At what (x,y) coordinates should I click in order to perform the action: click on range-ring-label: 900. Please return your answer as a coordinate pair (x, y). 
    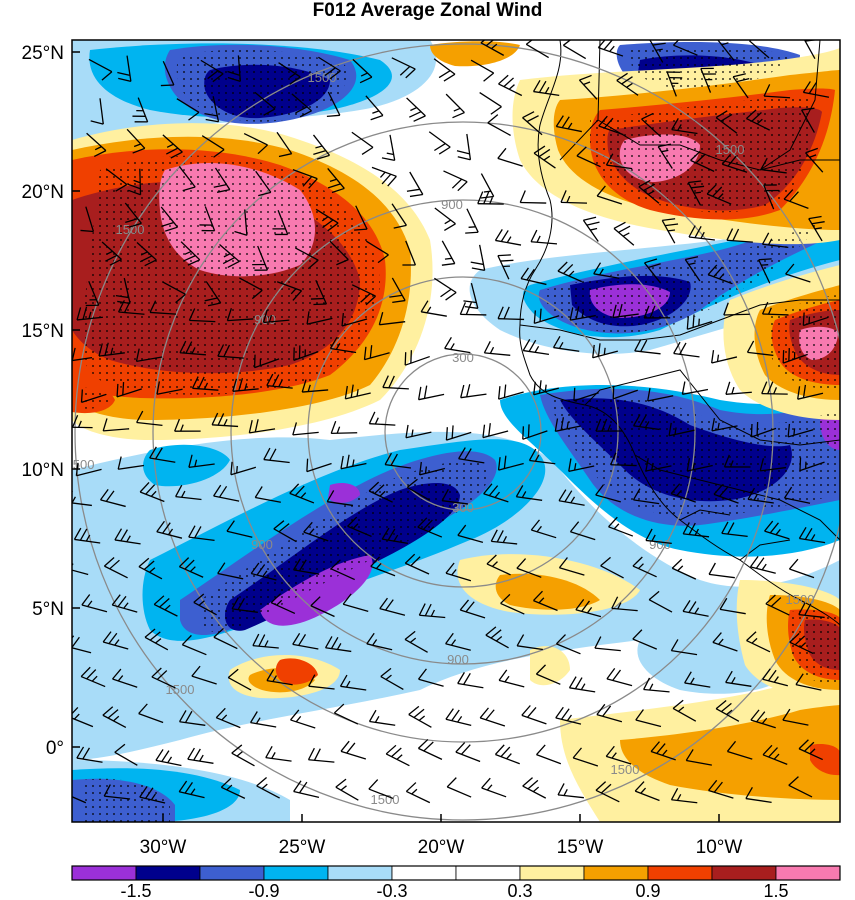
    Looking at the image, I should click on (458, 659).